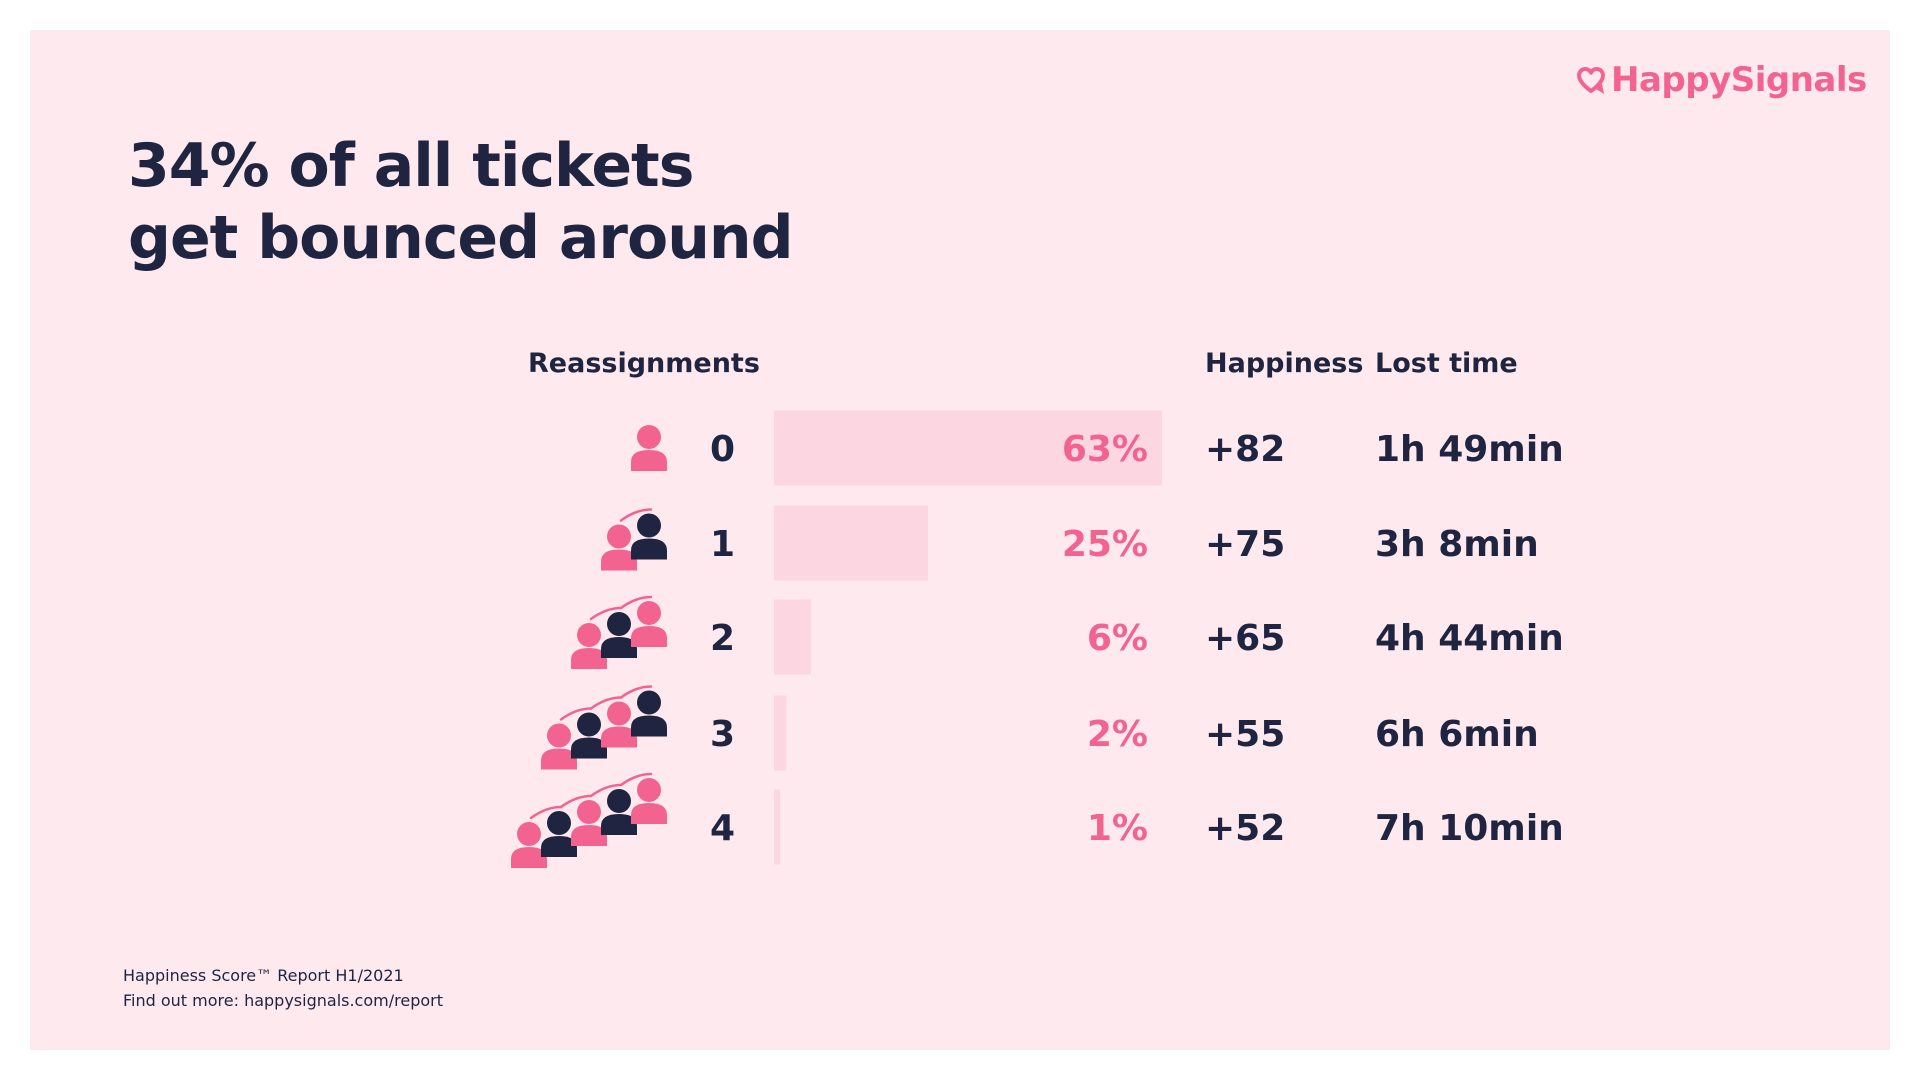 This screenshot has width=1920, height=1080. Describe the element at coordinates (722, 828) in the screenshot. I see `category-label: 4` at that location.